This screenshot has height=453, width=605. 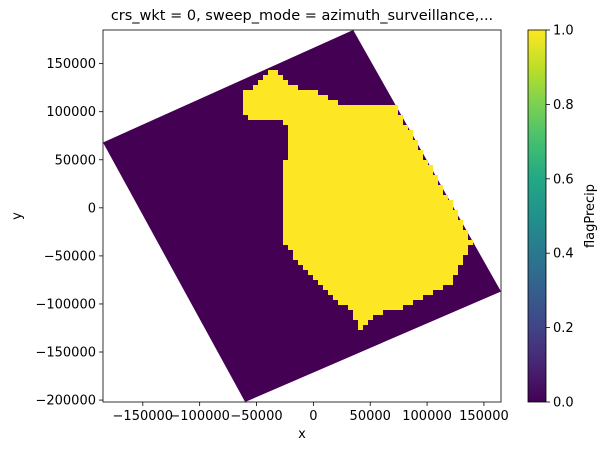 I want to click on x-axis-label: x, so click(x=302, y=434).